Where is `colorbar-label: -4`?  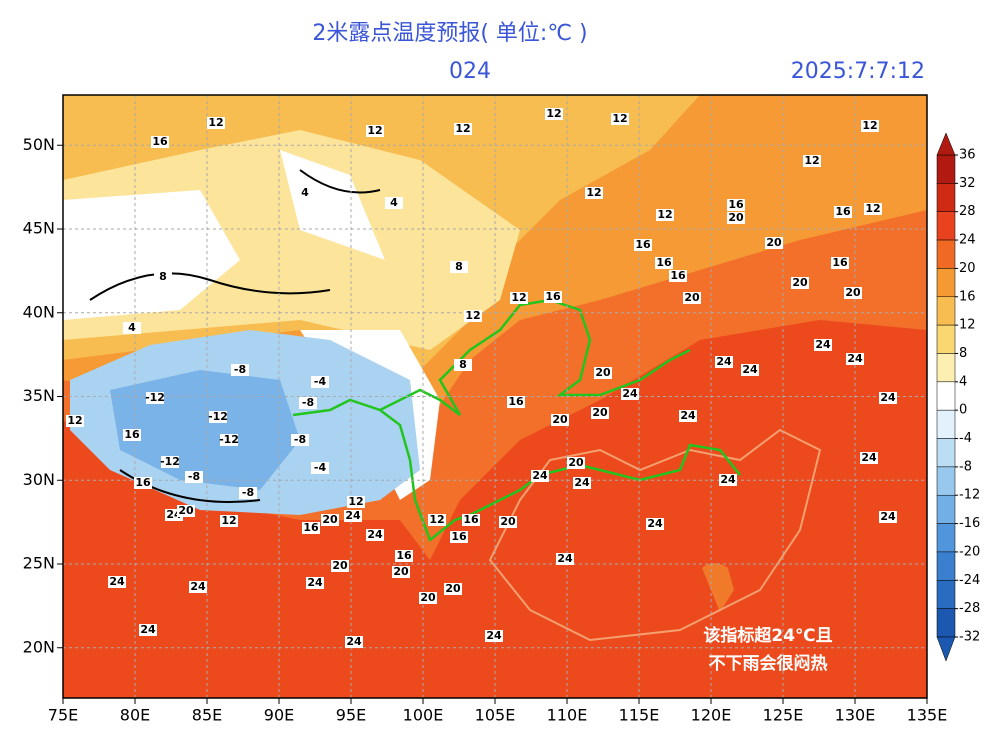 colorbar-label: -4 is located at coordinates (965, 438).